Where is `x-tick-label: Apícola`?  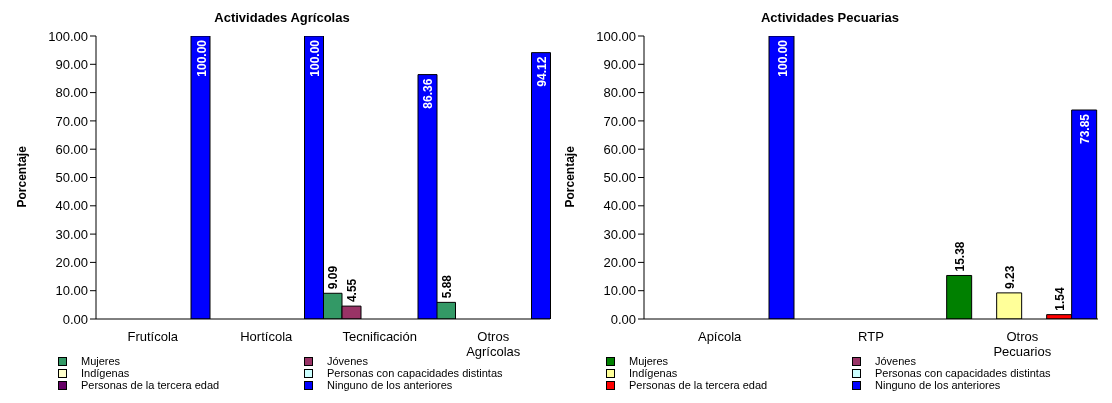
x-tick-label: Apícola is located at coordinates (720, 336).